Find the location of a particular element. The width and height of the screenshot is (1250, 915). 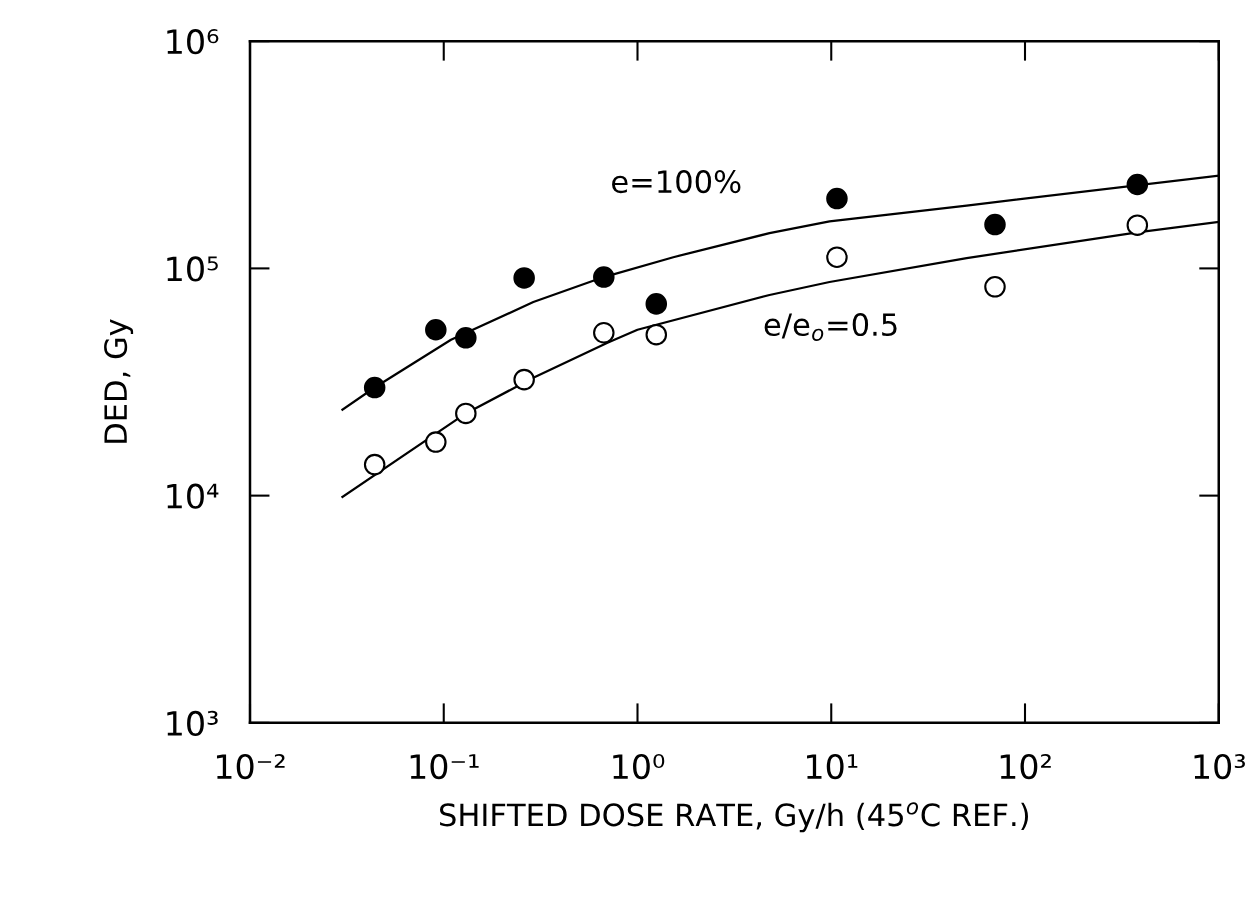

x-tick-label: 10⁻² is located at coordinates (250, 766).